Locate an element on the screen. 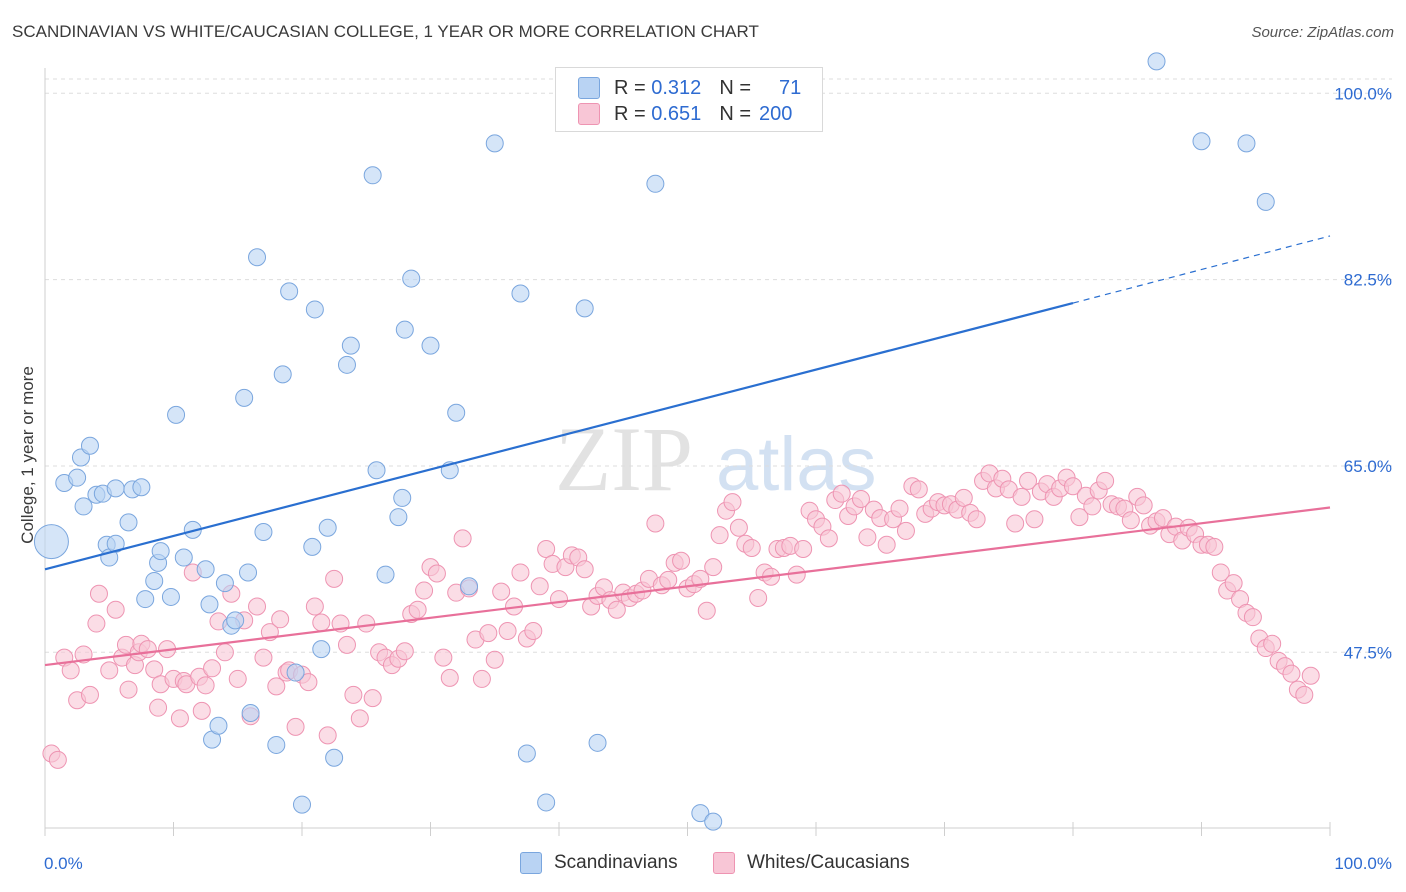 This screenshot has height=892, width=1406. legend-r-value: 0.651 is located at coordinates (676, 113).